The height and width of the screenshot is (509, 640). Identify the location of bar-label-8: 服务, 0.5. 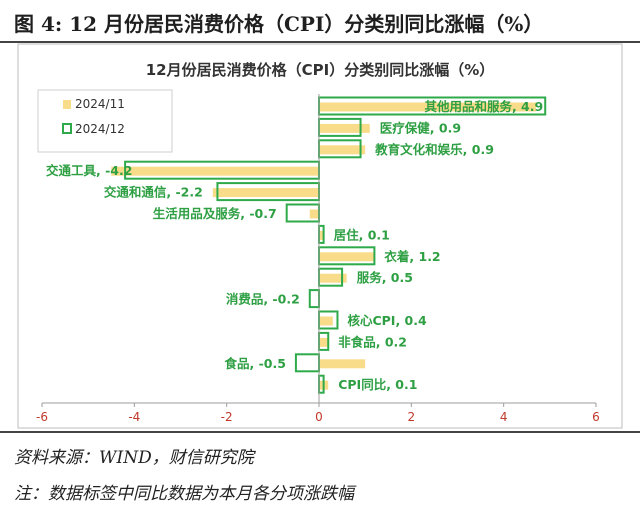
(385, 277).